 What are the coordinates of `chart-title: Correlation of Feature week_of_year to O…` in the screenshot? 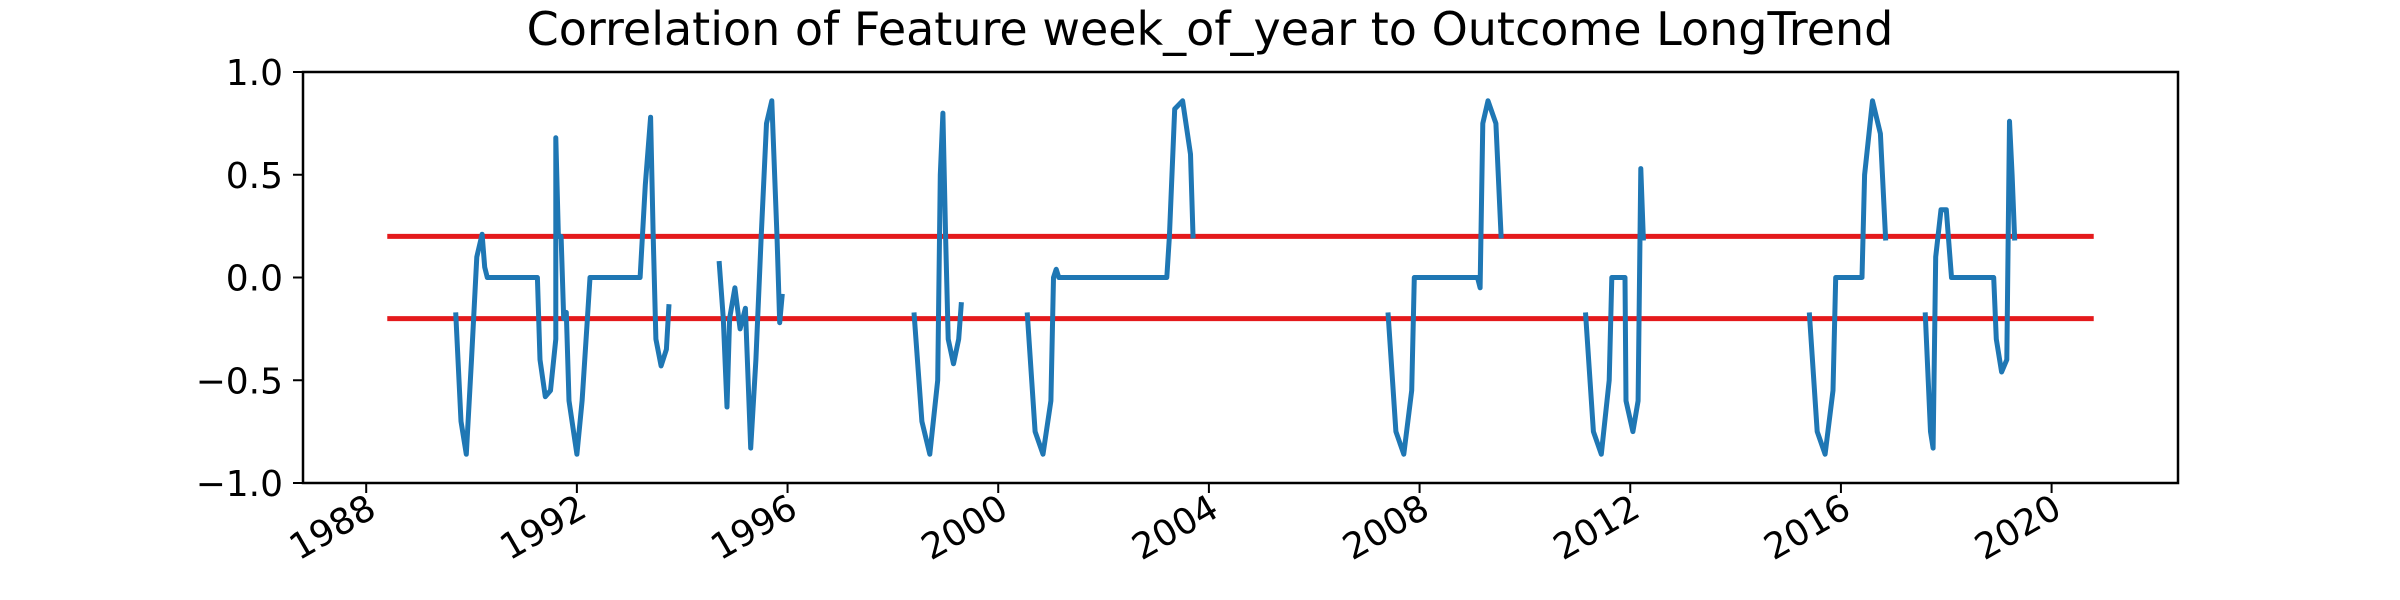 It's located at (1210, 29).